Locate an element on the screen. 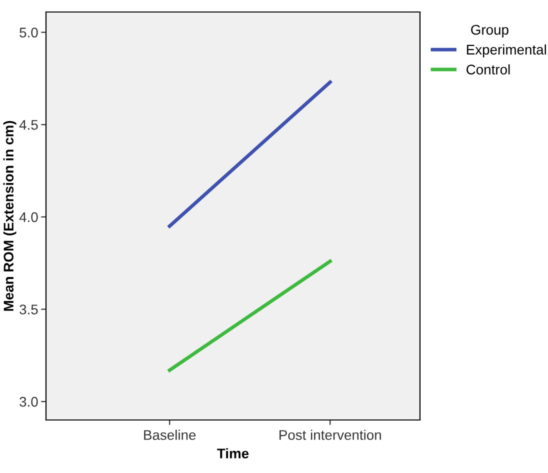  legend-label: Experimental is located at coordinates (506, 51).